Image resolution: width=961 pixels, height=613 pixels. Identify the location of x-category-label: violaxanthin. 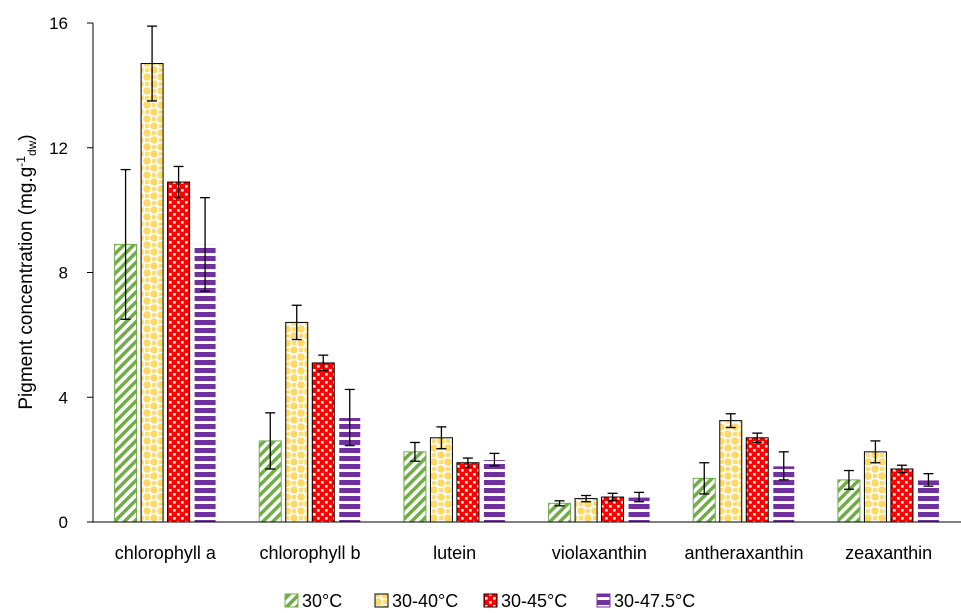
(599, 553).